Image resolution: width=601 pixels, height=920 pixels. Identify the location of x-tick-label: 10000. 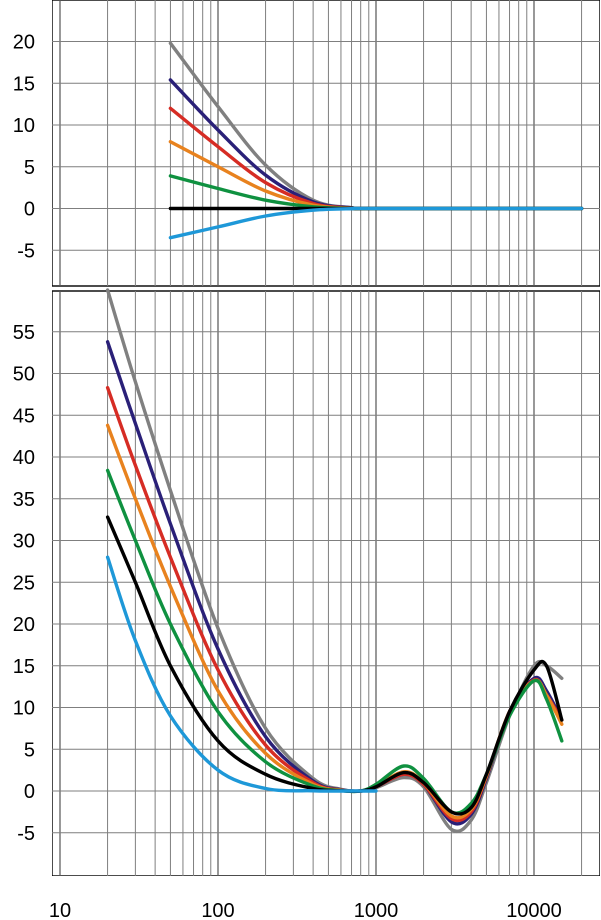
(534, 910).